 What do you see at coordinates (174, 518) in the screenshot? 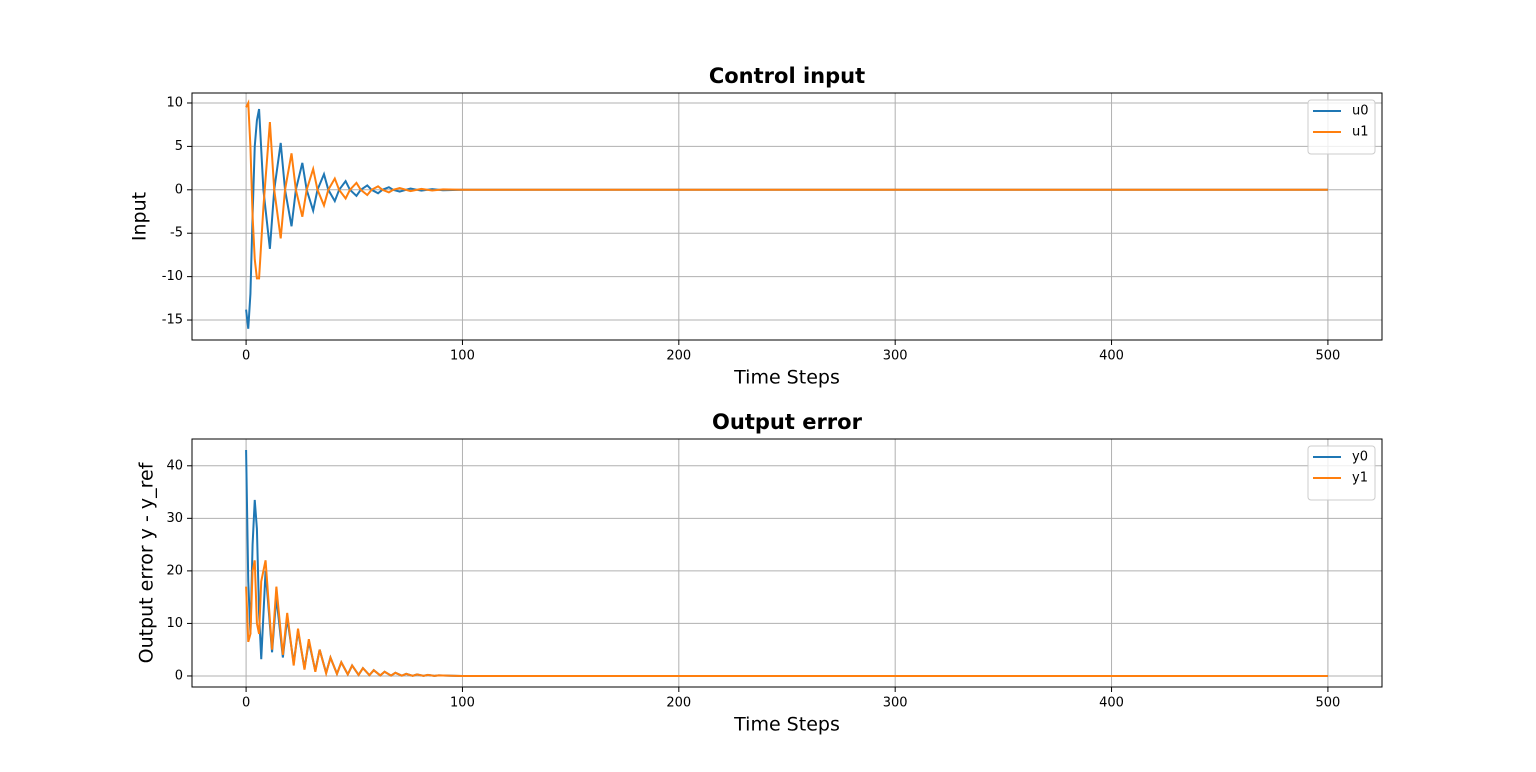
I see `y-tick-label: 30` at bounding box center [174, 518].